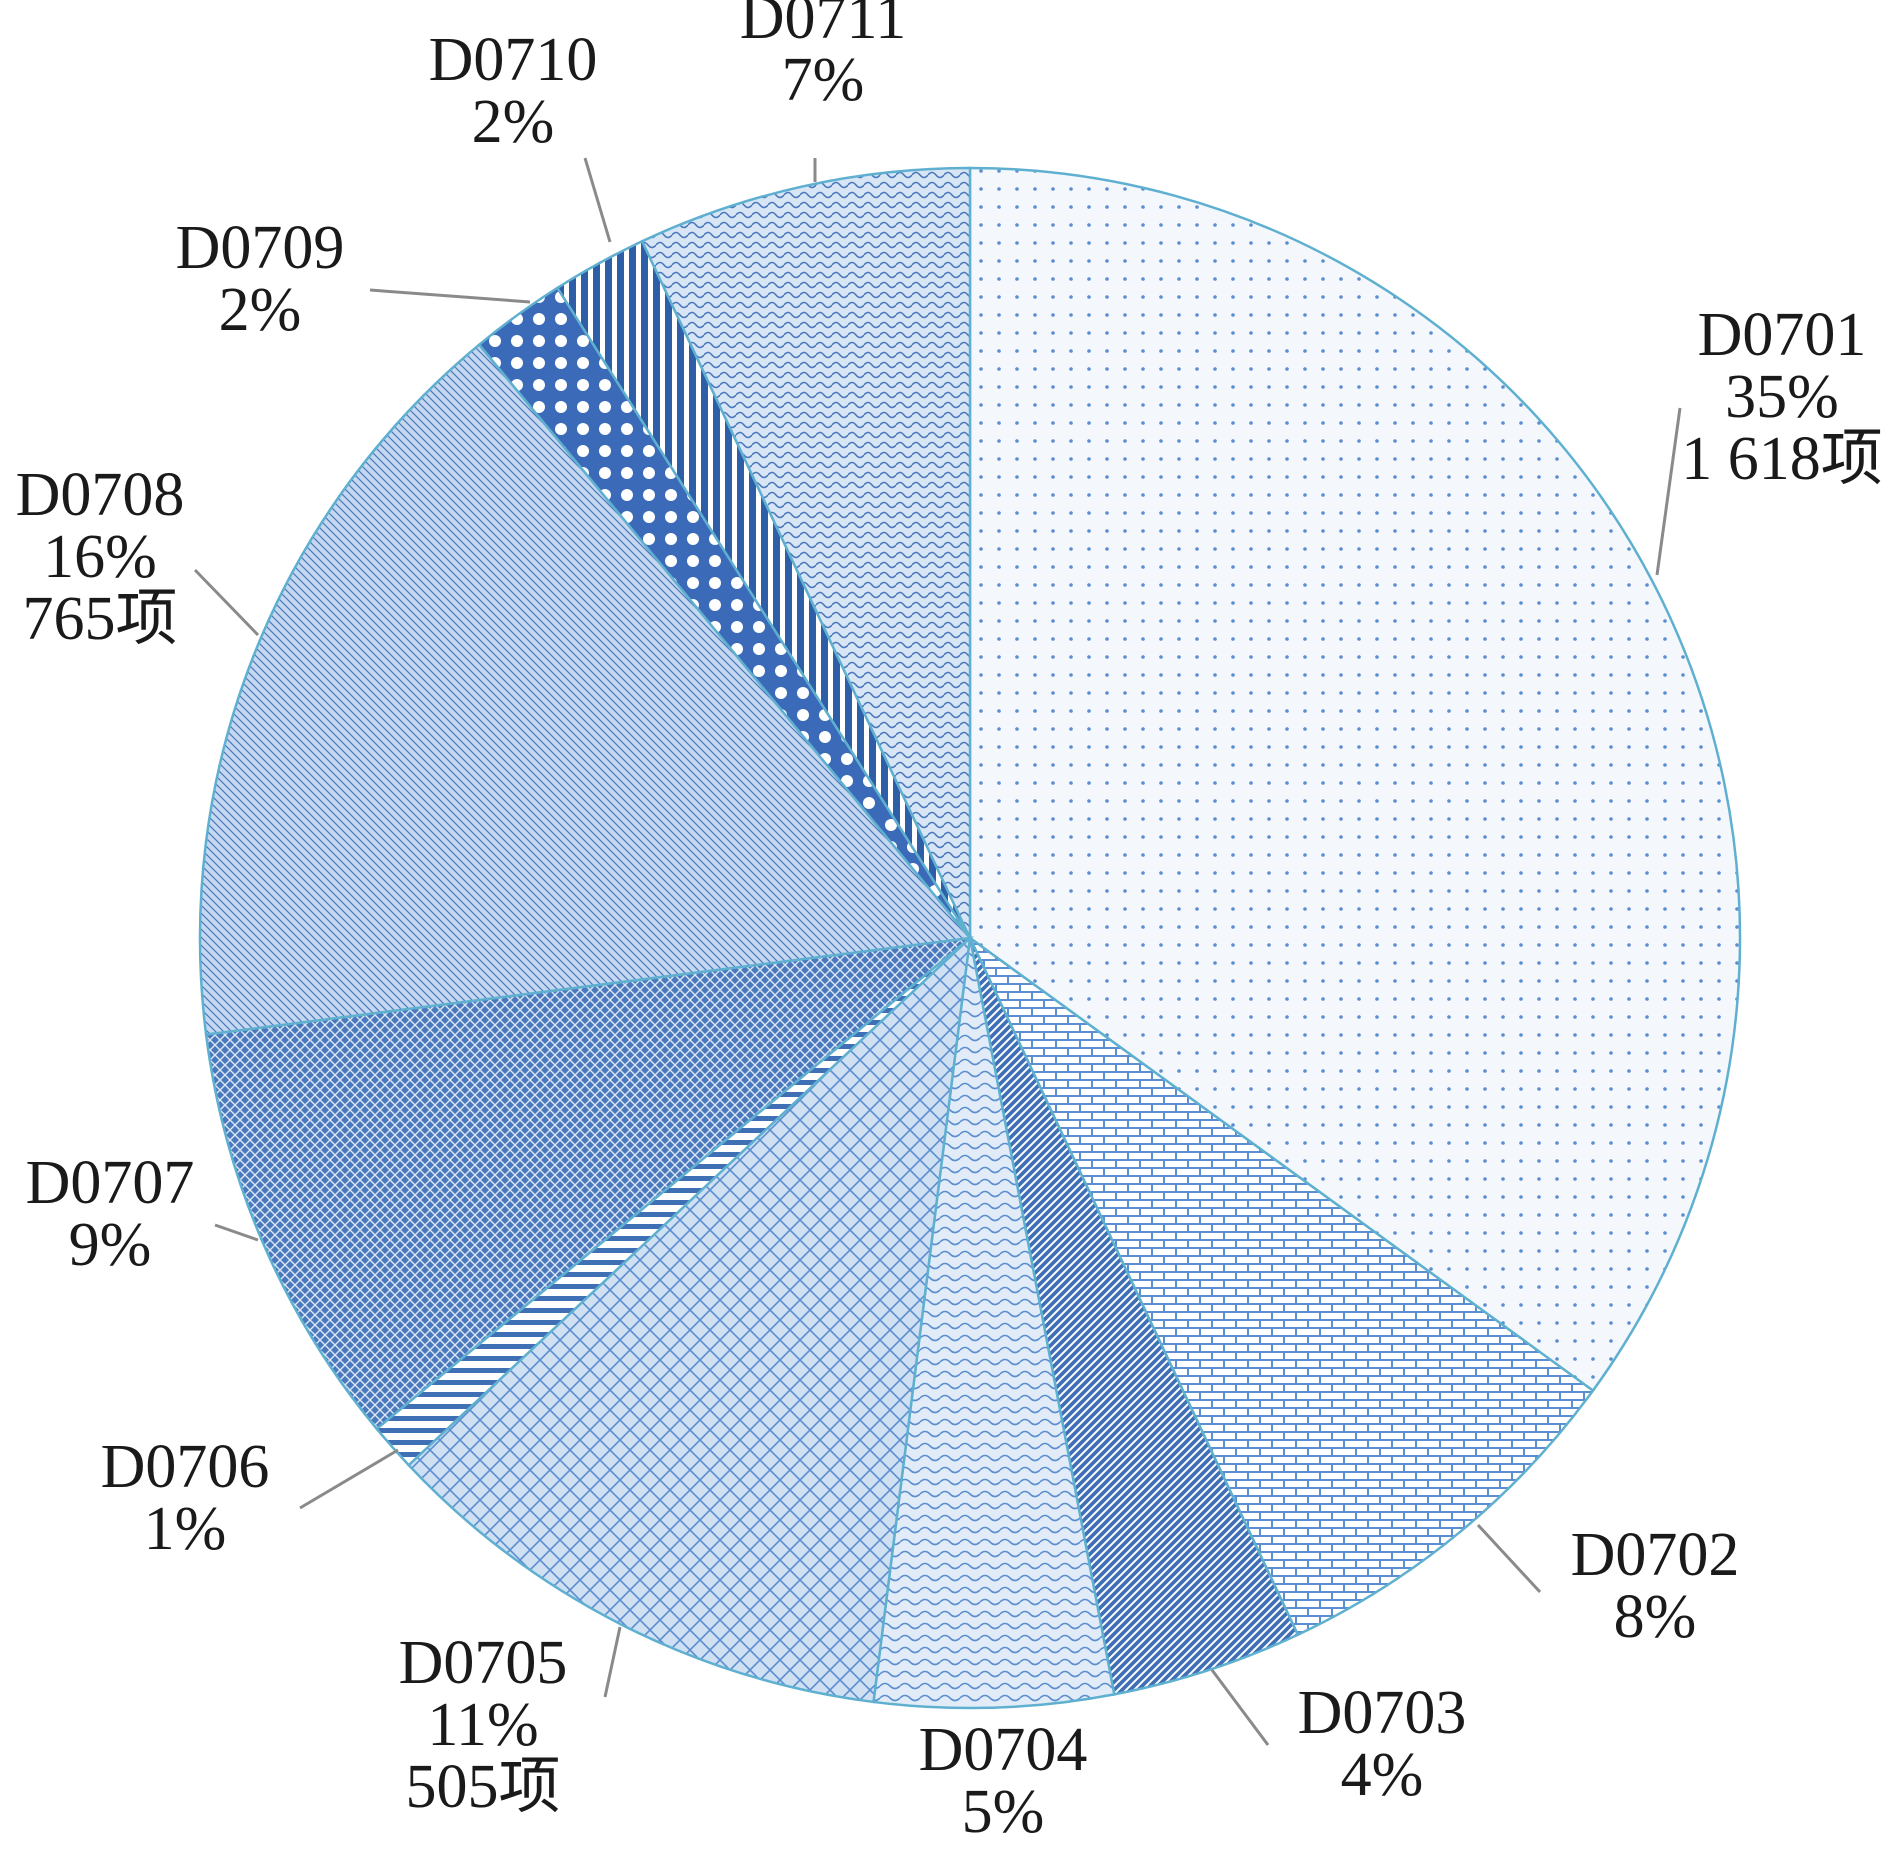 This screenshot has height=1867, width=1890. Describe the element at coordinates (1655, 1555) in the screenshot. I see `slice-name: D0702` at that location.